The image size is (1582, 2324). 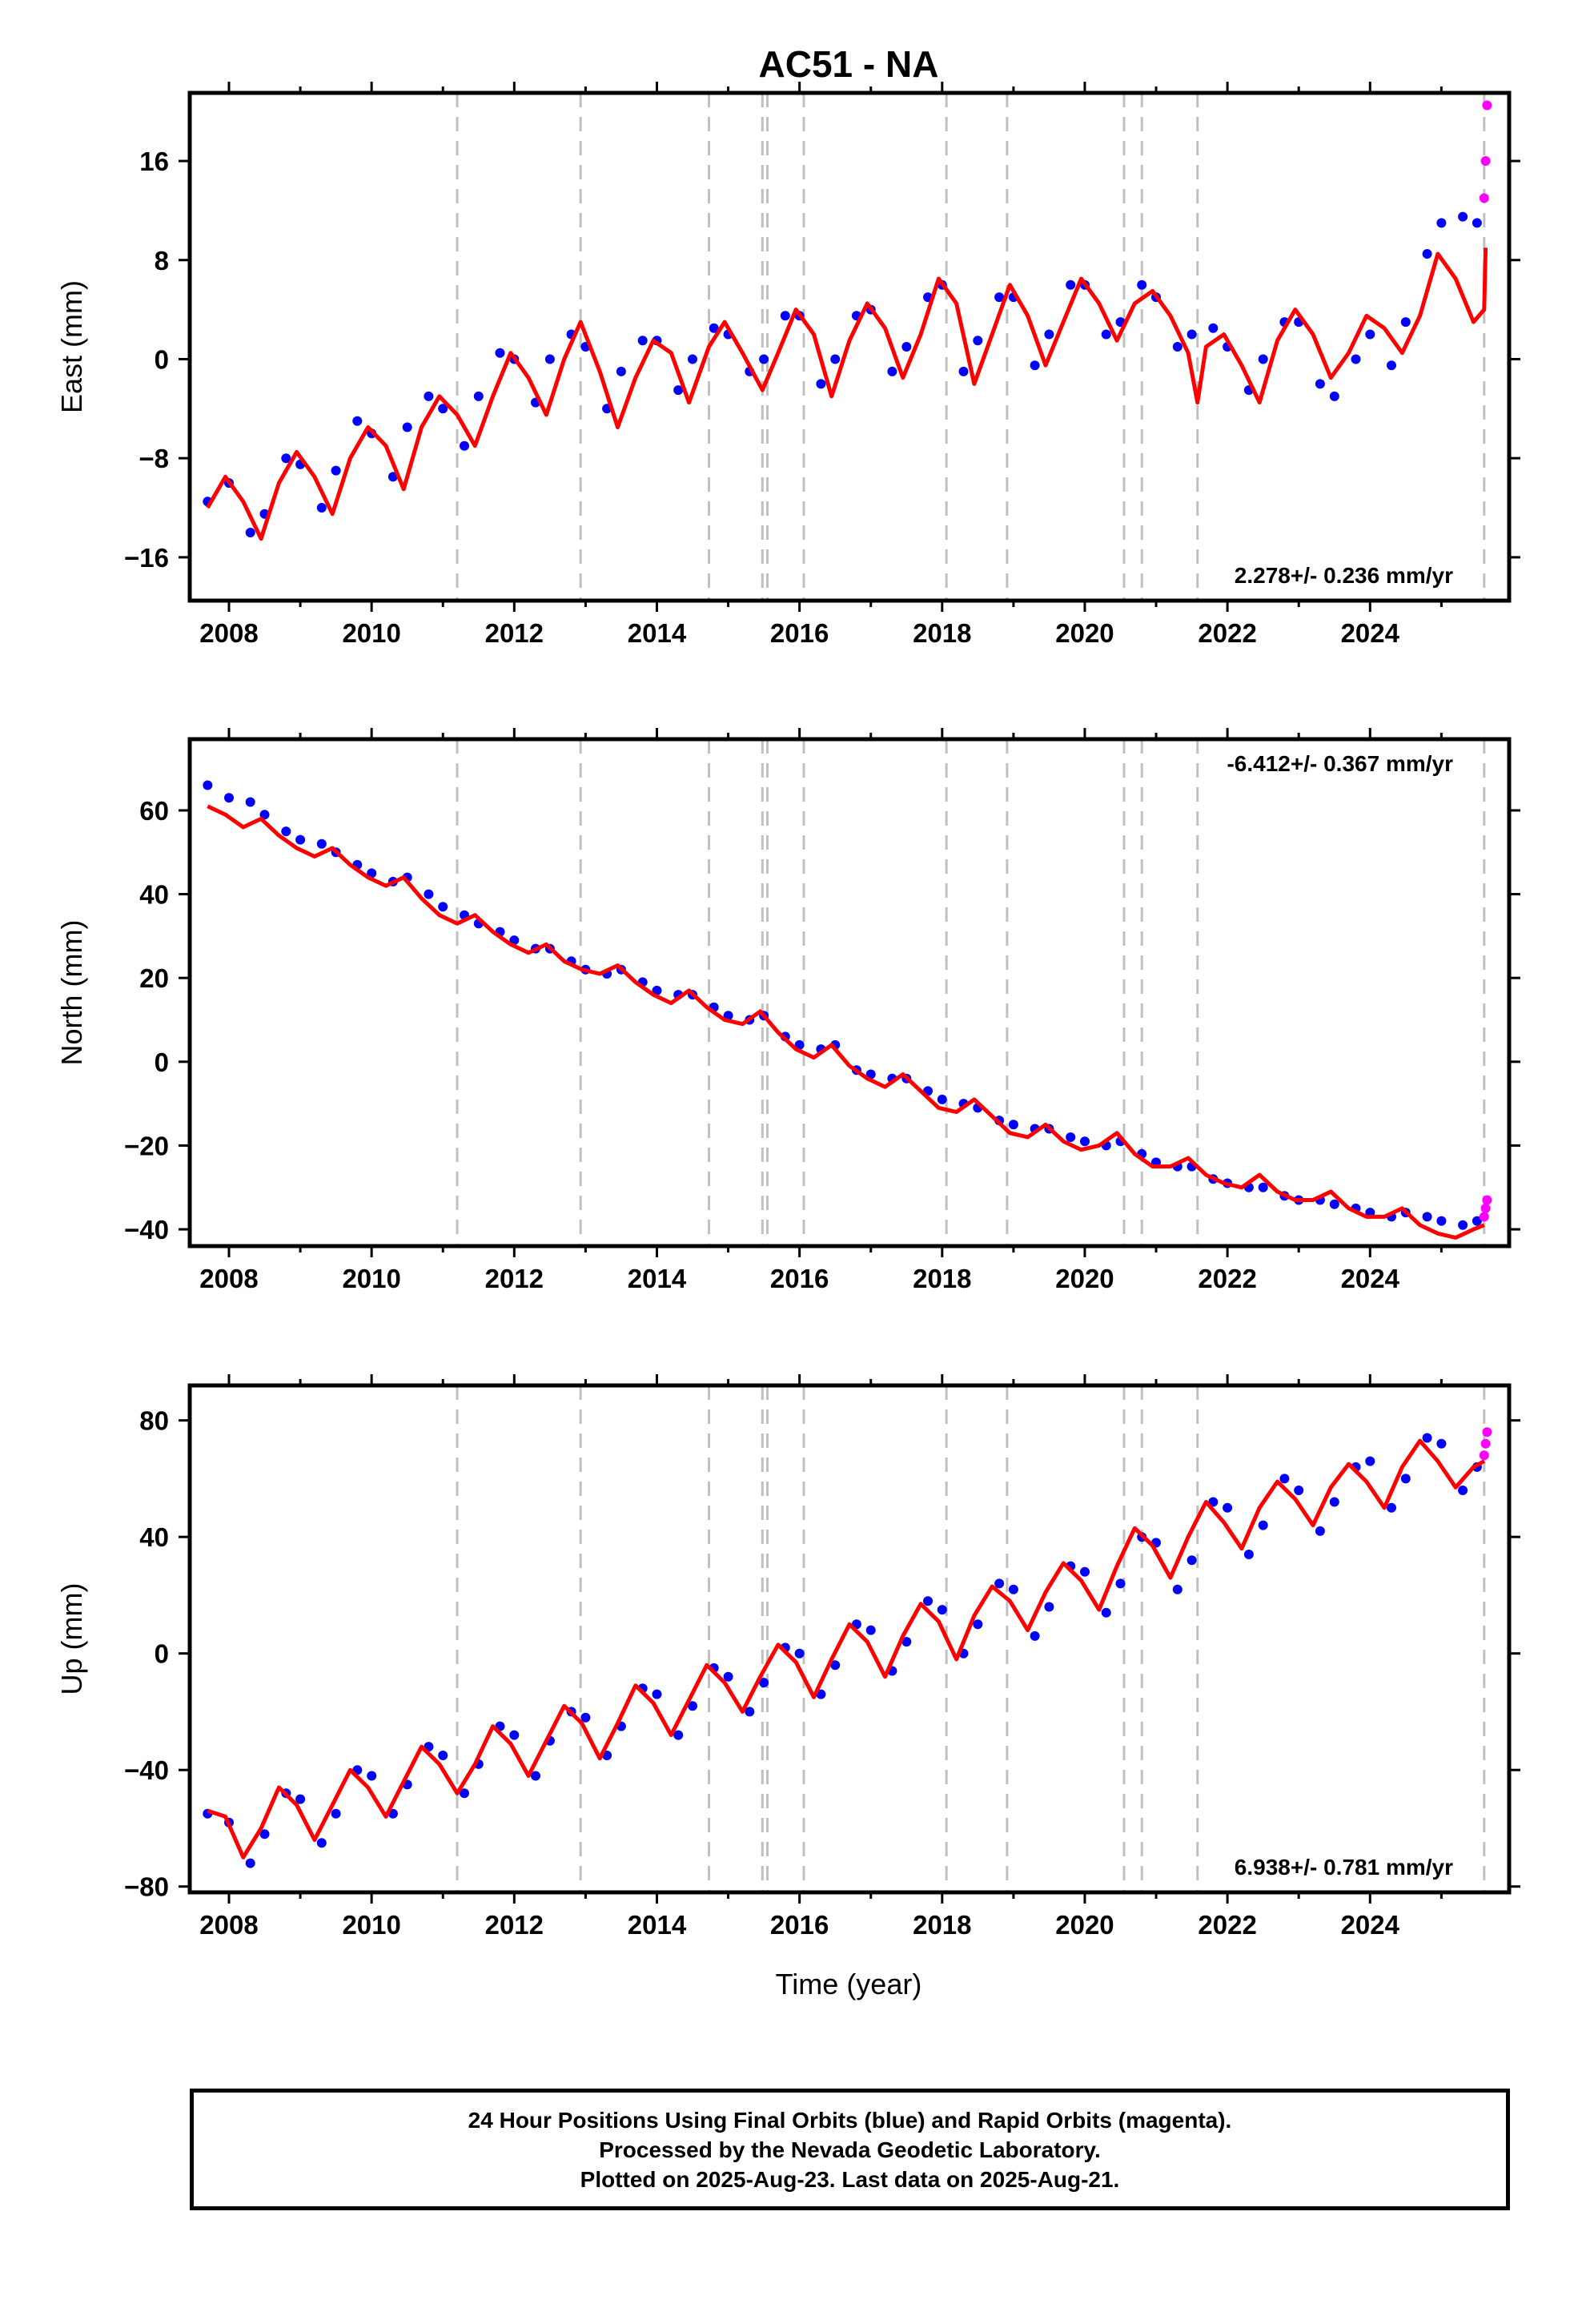 What do you see at coordinates (146, 1229) in the screenshot?
I see `north-y-tick-label: −40` at bounding box center [146, 1229].